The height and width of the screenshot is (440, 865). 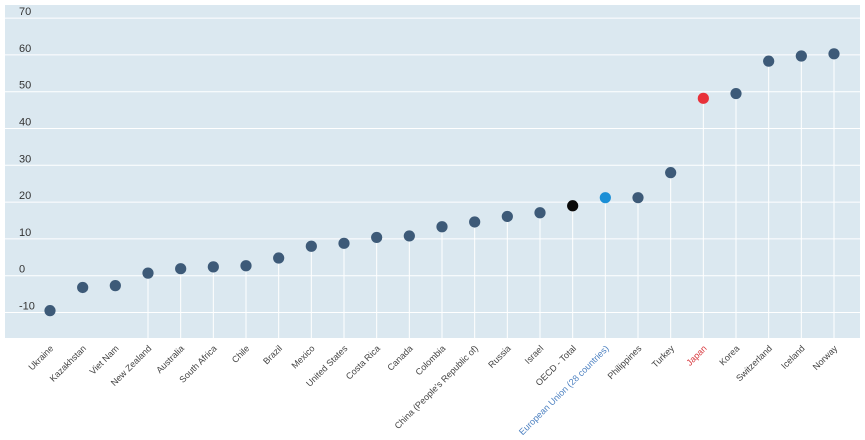 What do you see at coordinates (25, 196) in the screenshot?
I see `y-tick-label: 20` at bounding box center [25, 196].